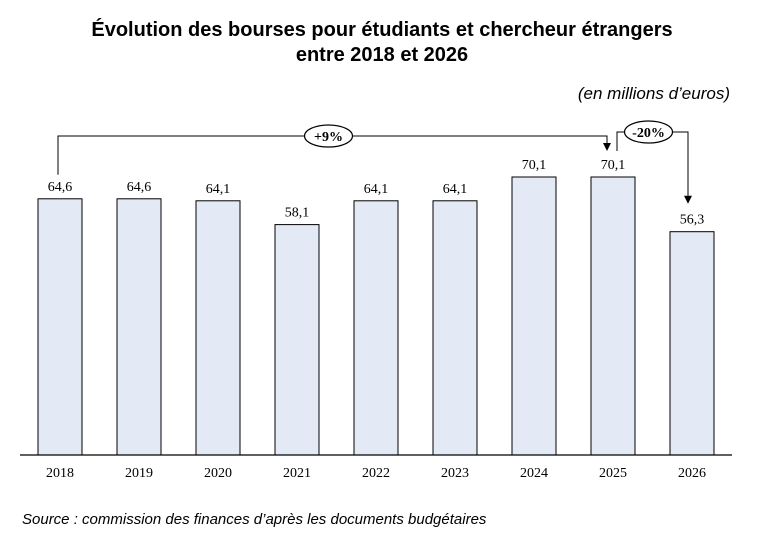 The height and width of the screenshot is (558, 764). I want to click on annotation-text-2: -20%, so click(648, 133).